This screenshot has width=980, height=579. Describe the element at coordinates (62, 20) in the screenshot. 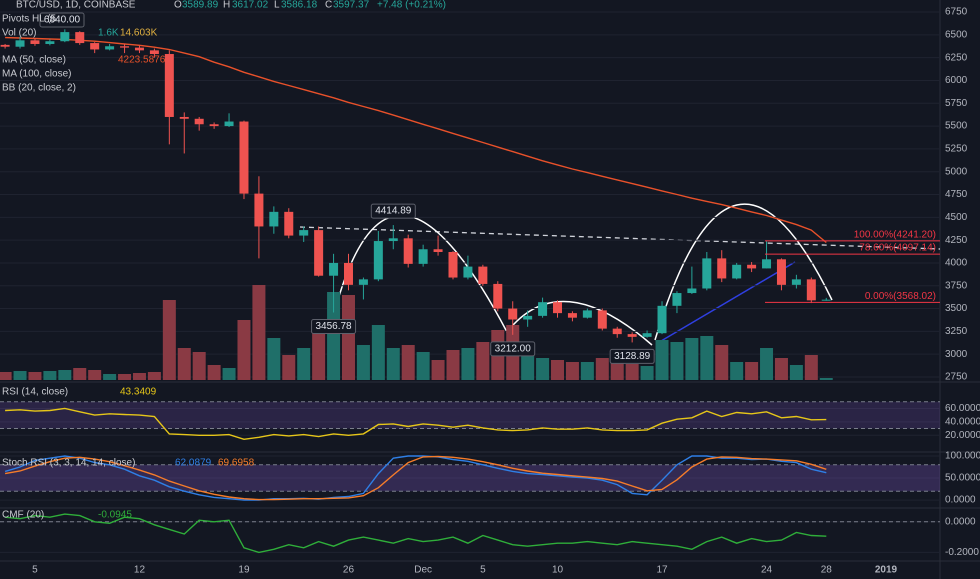

I see `price-label: 6840.00` at that location.